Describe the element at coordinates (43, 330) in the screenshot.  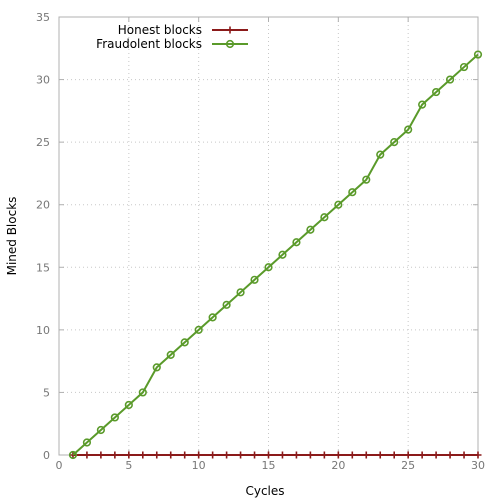
I see `y-tick-label: 10` at that location.